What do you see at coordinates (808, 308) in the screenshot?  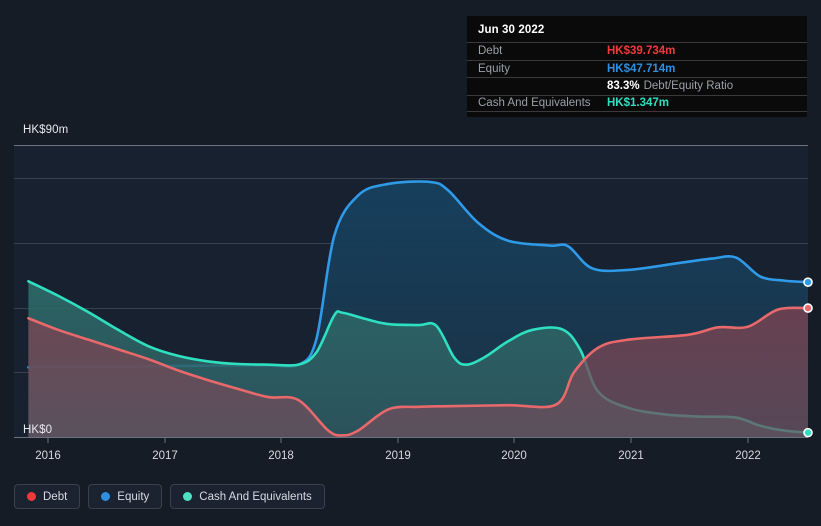 I see `endpoint-marker-debt` at bounding box center [808, 308].